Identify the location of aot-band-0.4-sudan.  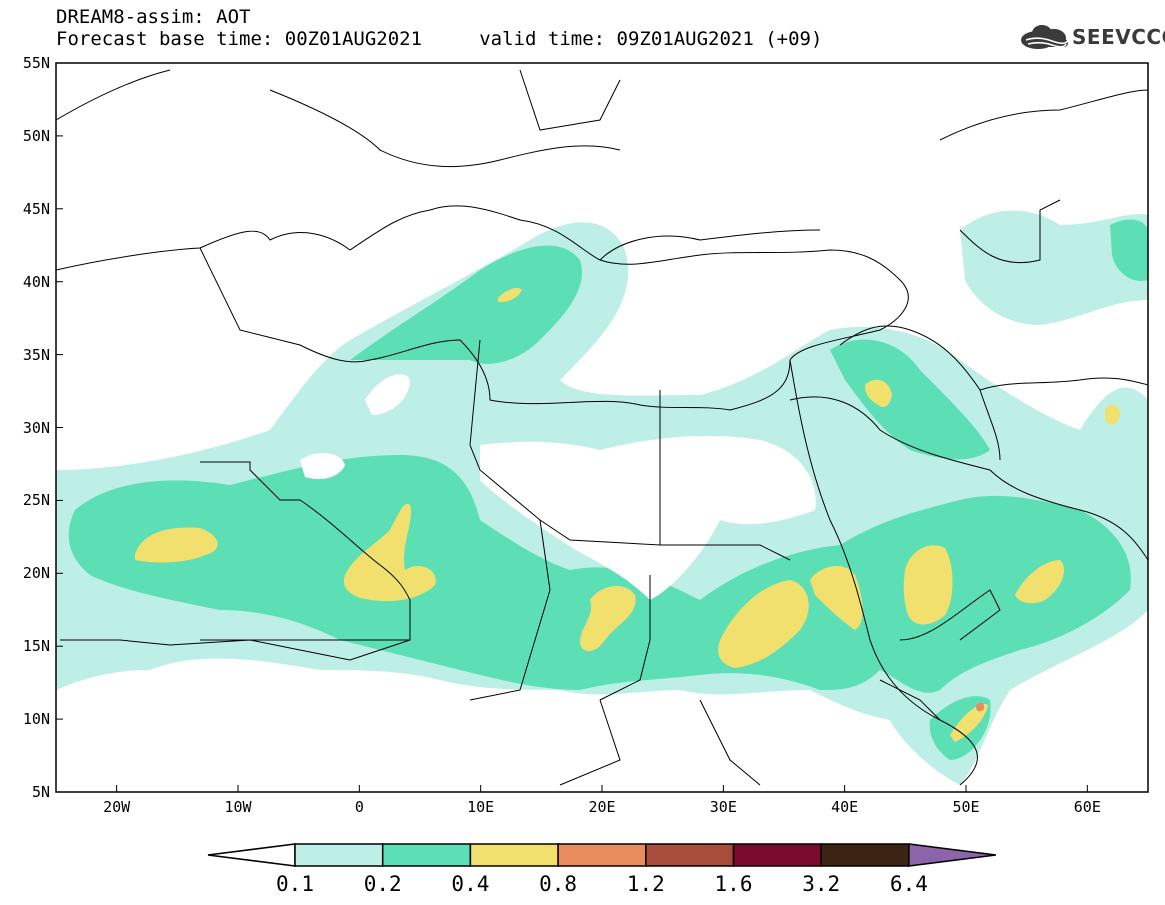
(763, 624).